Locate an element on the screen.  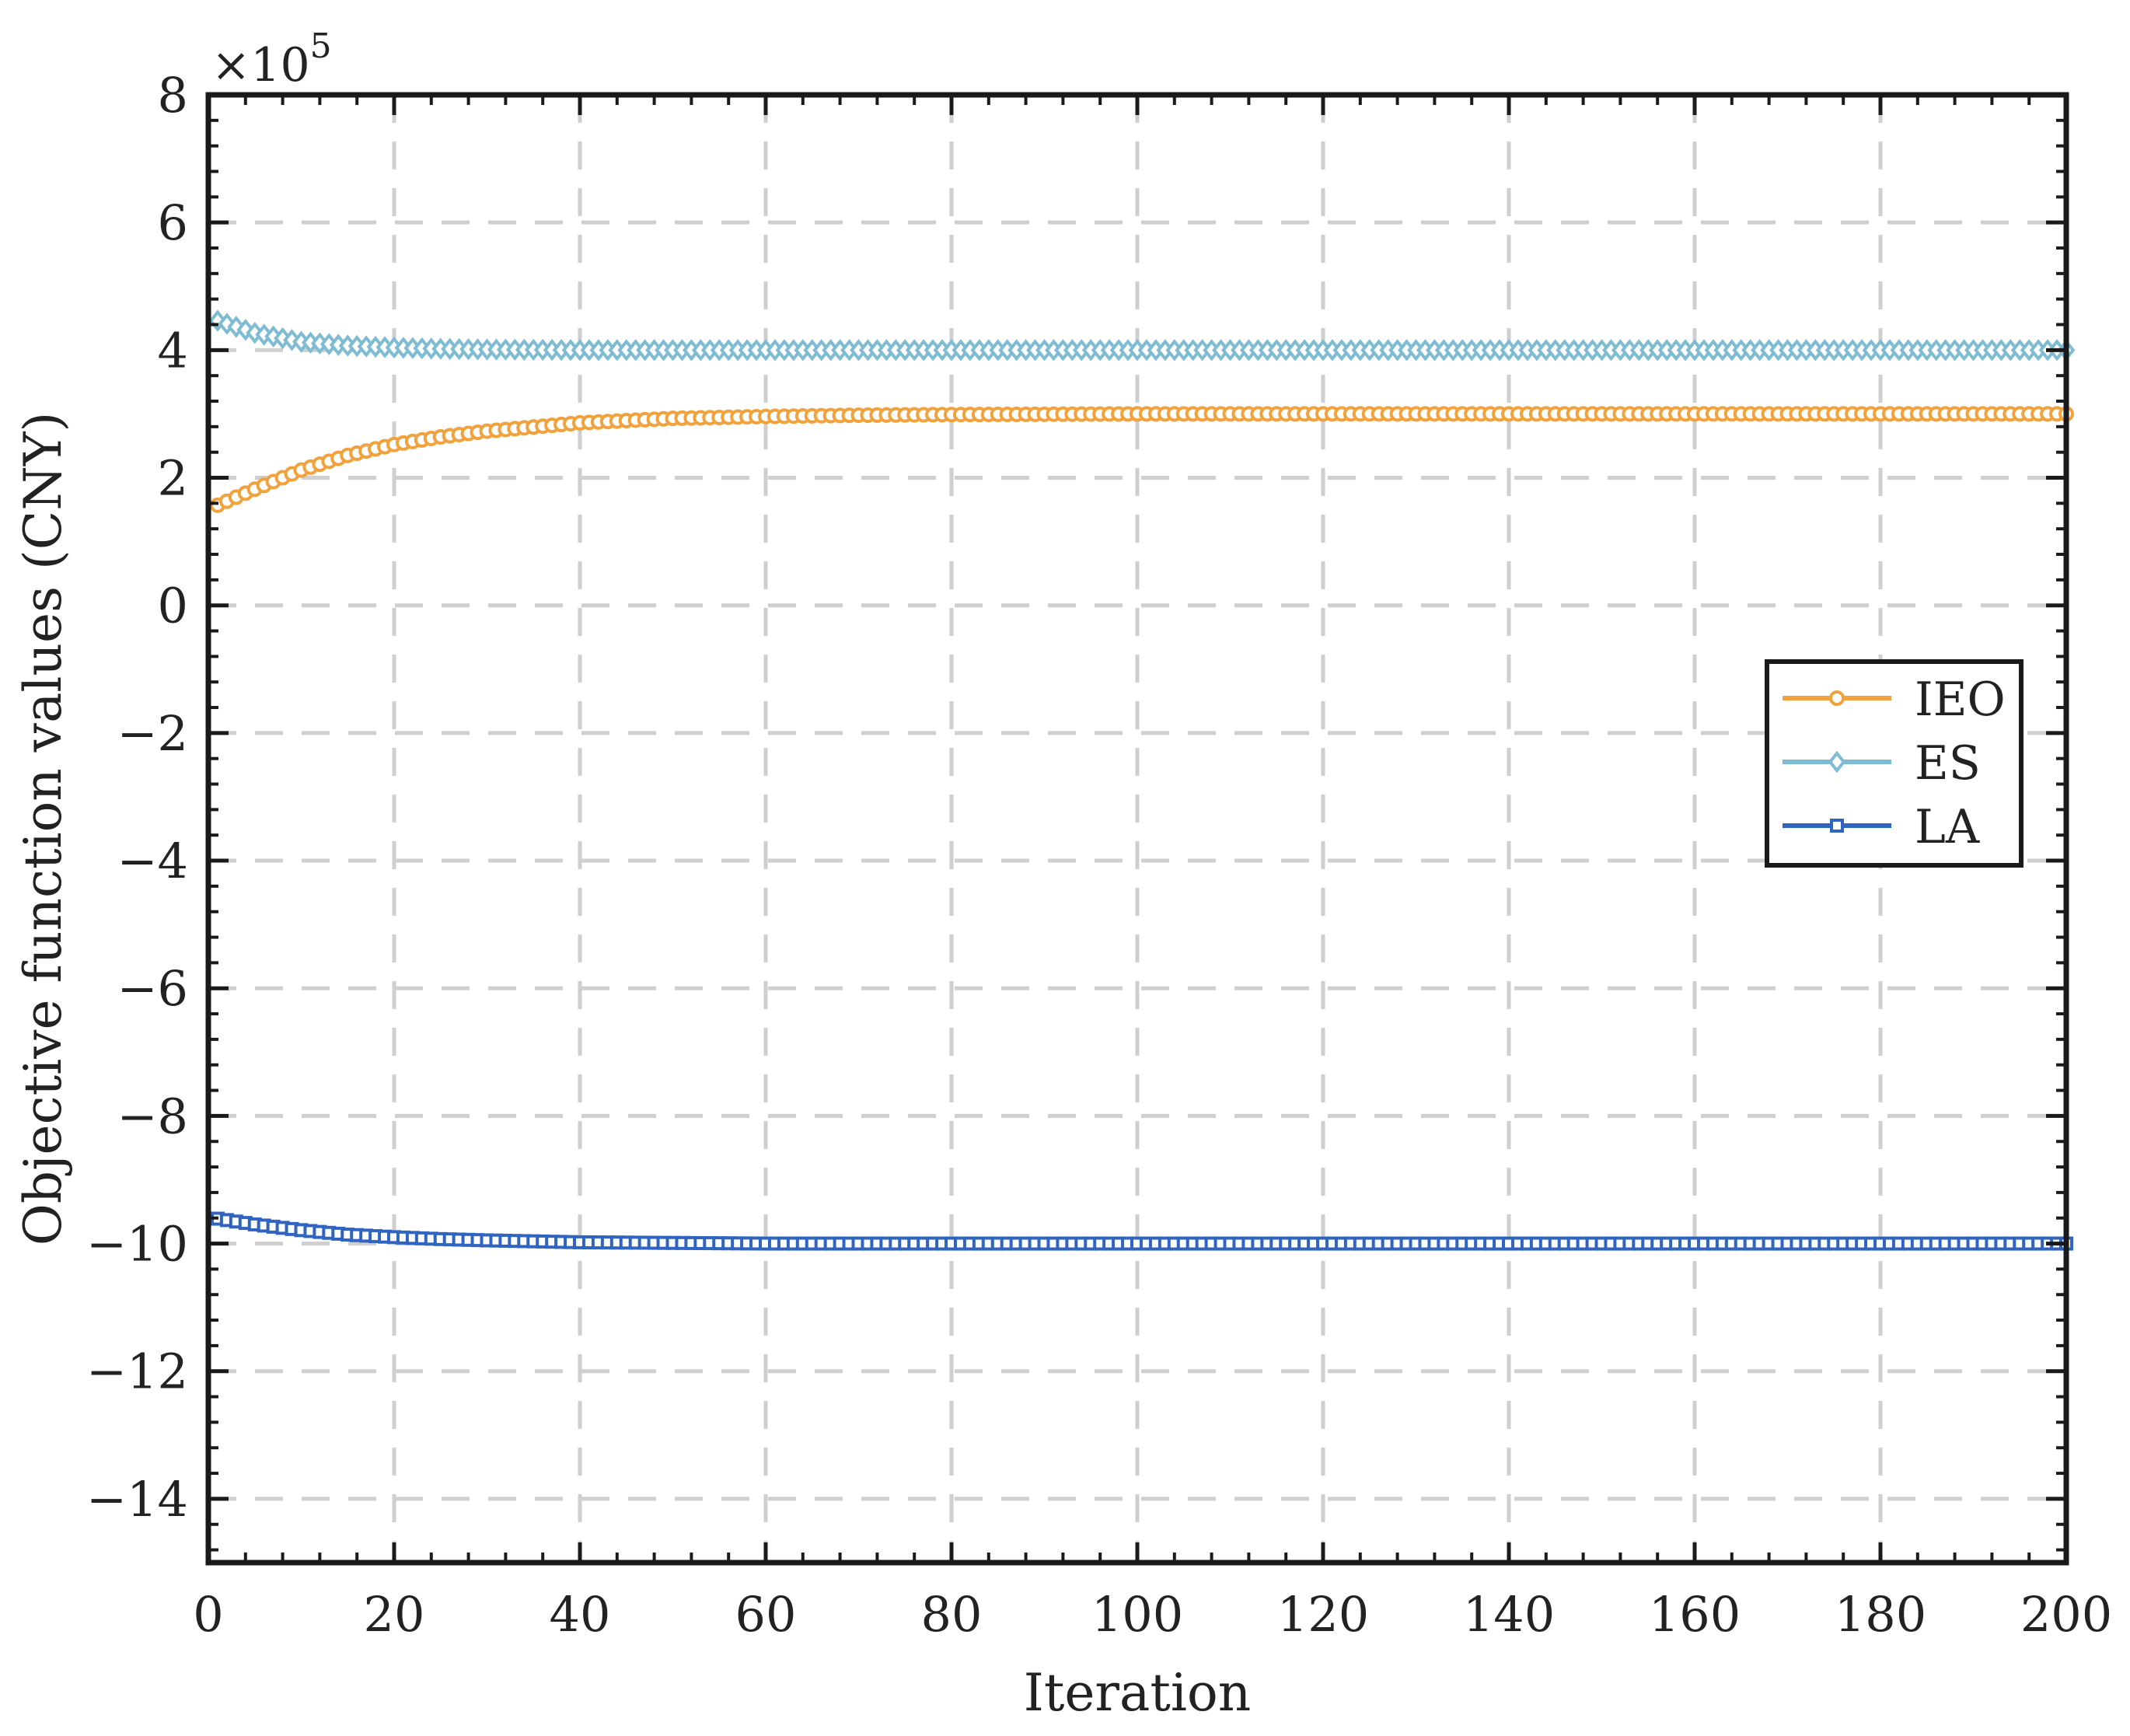
y-tick-label: −12 is located at coordinates (137, 1371).